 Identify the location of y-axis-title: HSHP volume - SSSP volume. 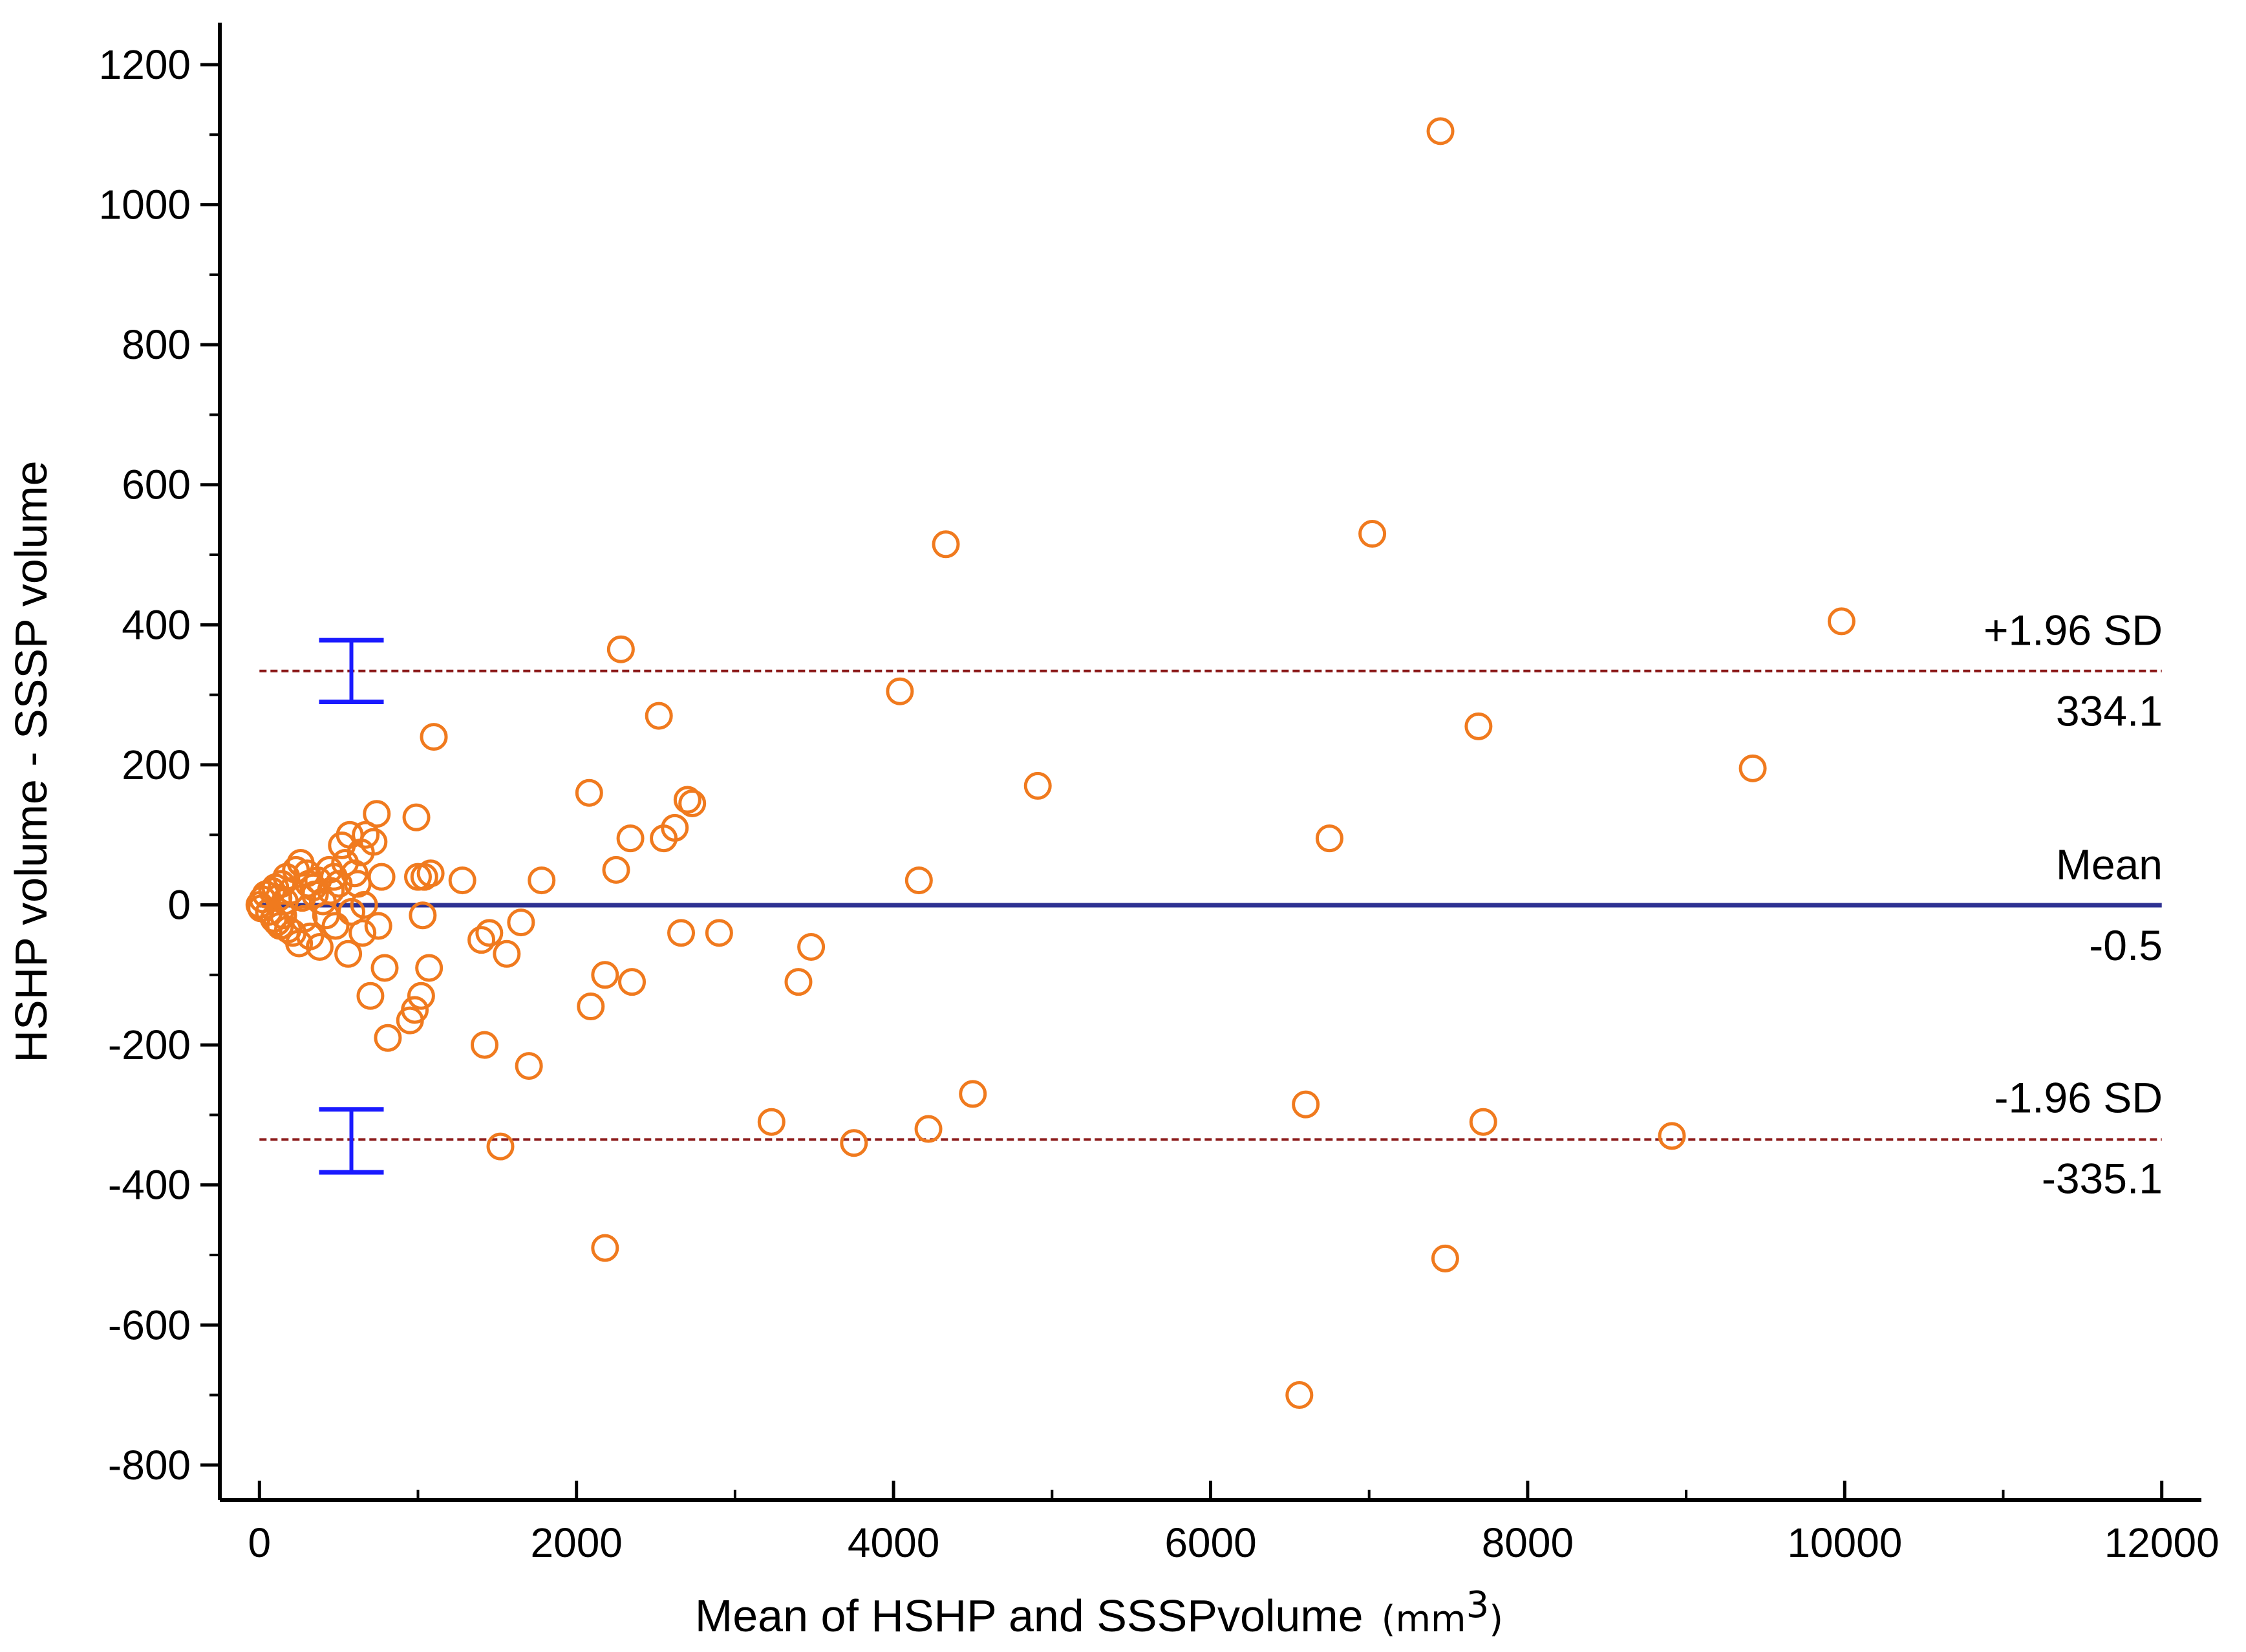
(31, 761).